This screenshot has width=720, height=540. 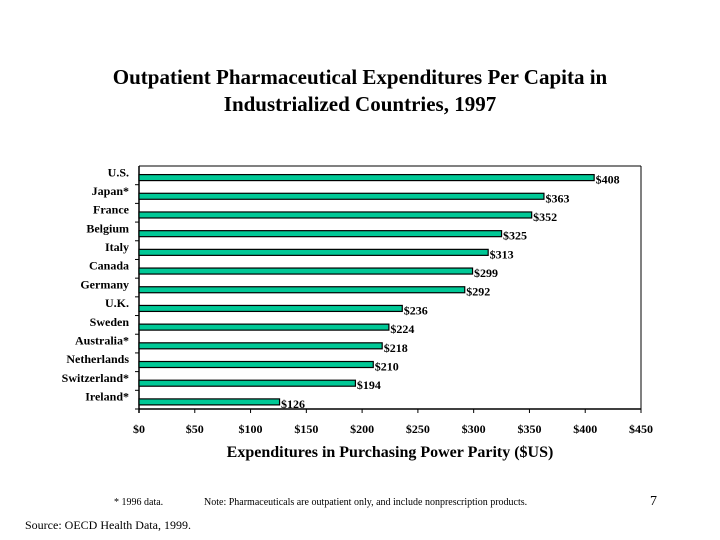 What do you see at coordinates (416, 310) in the screenshot?
I see `value-label: $236` at bounding box center [416, 310].